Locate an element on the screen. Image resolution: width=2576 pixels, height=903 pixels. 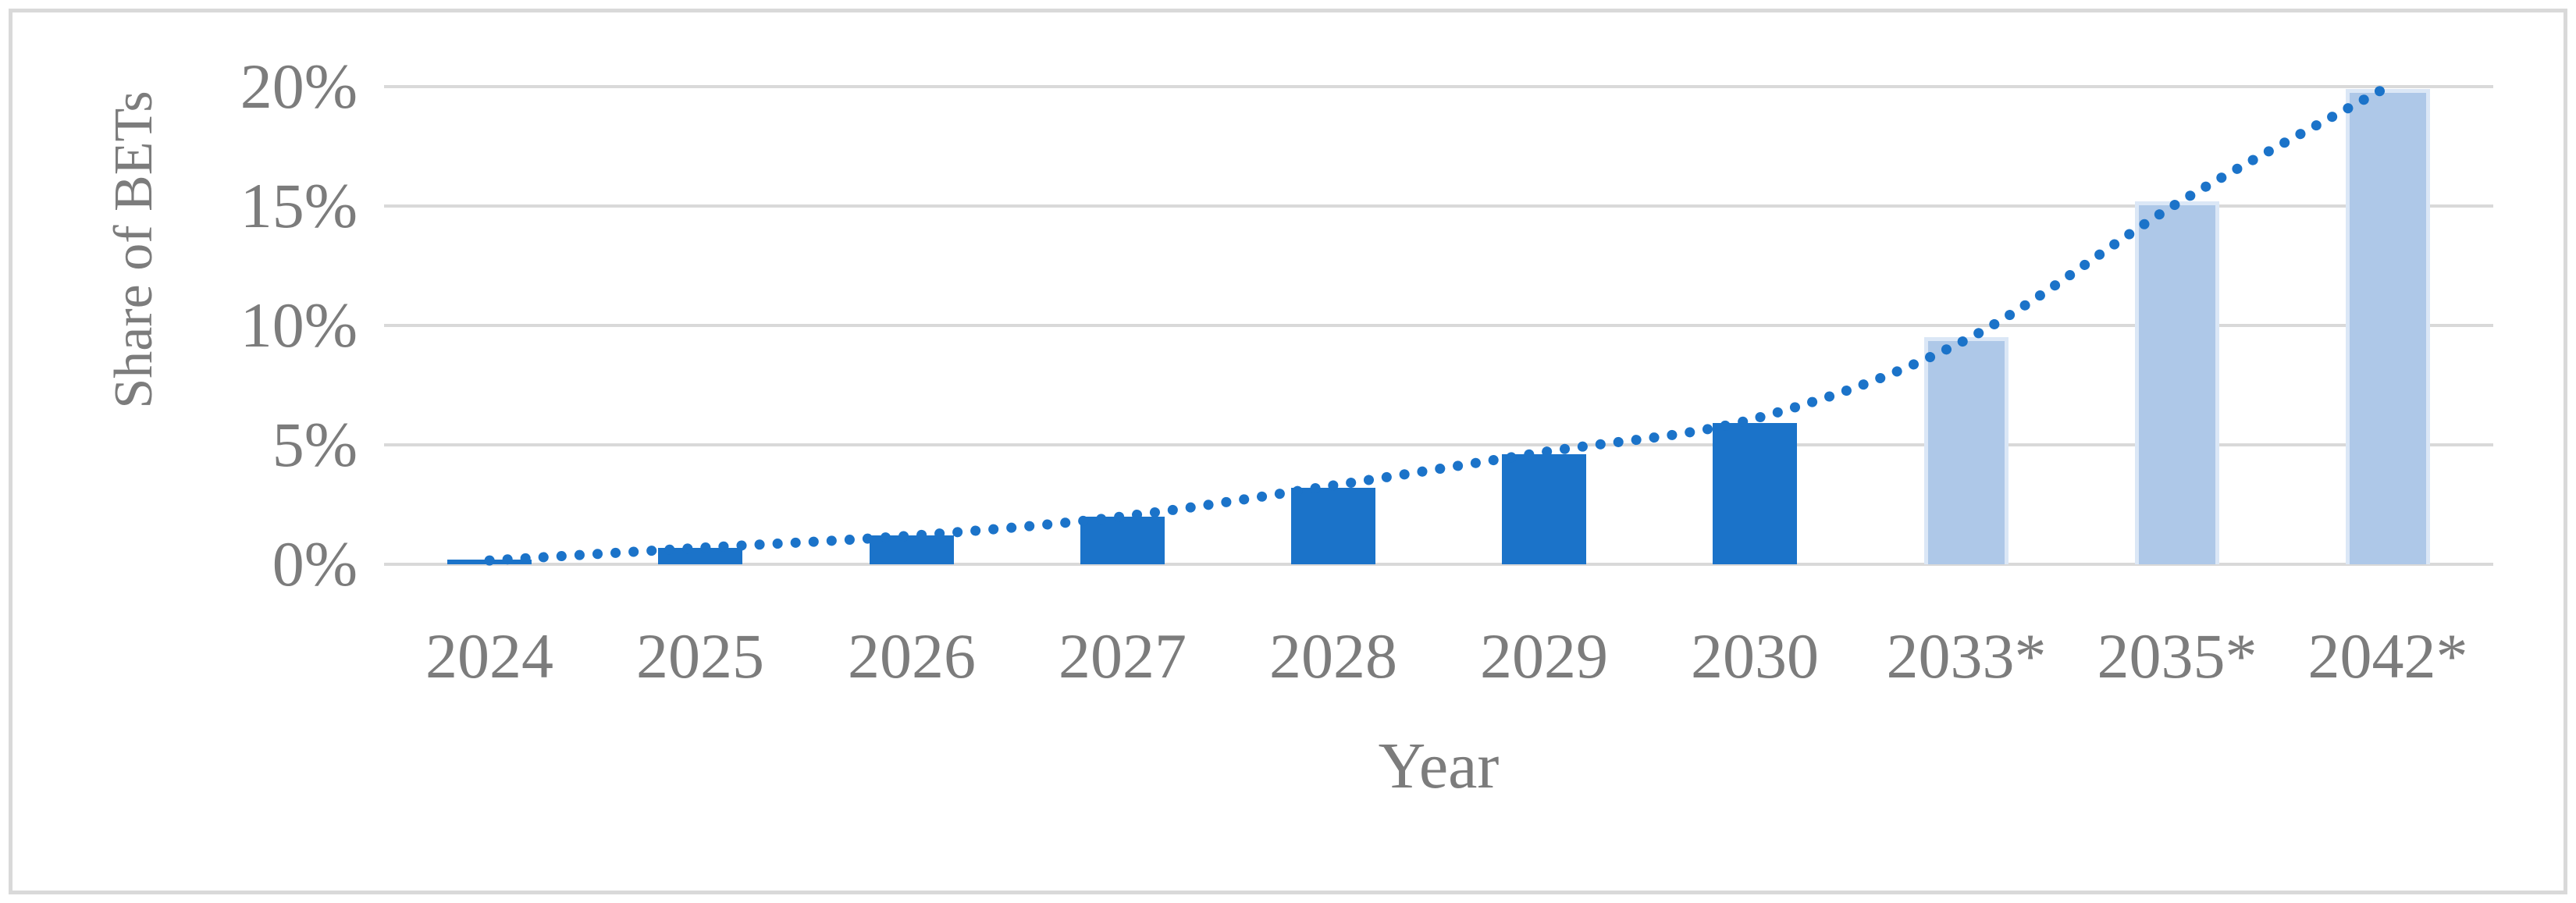
xtick-label-2035-proj: 2035* is located at coordinates (2177, 655).